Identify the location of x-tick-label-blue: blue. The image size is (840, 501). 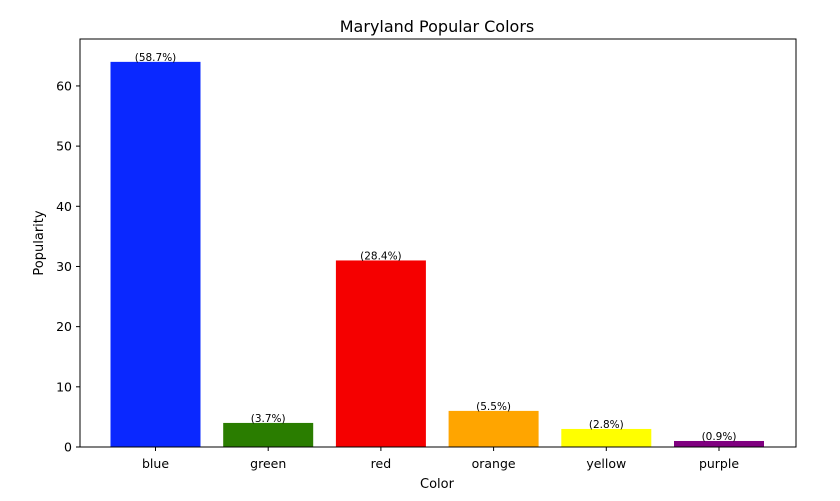
(155, 463).